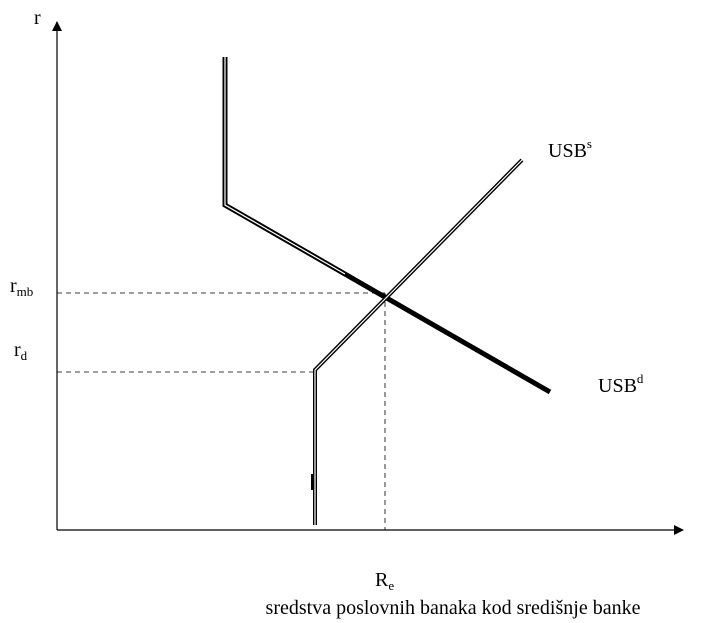 This screenshot has width=722, height=623. Describe the element at coordinates (570, 149) in the screenshot. I see `curve-label: USBs` at that location.